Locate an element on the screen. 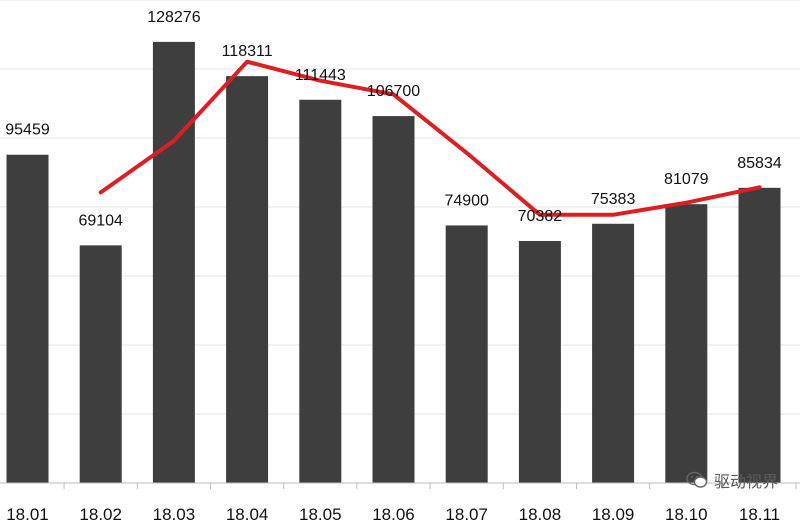  x-tick-label: 18.06 is located at coordinates (393, 514).